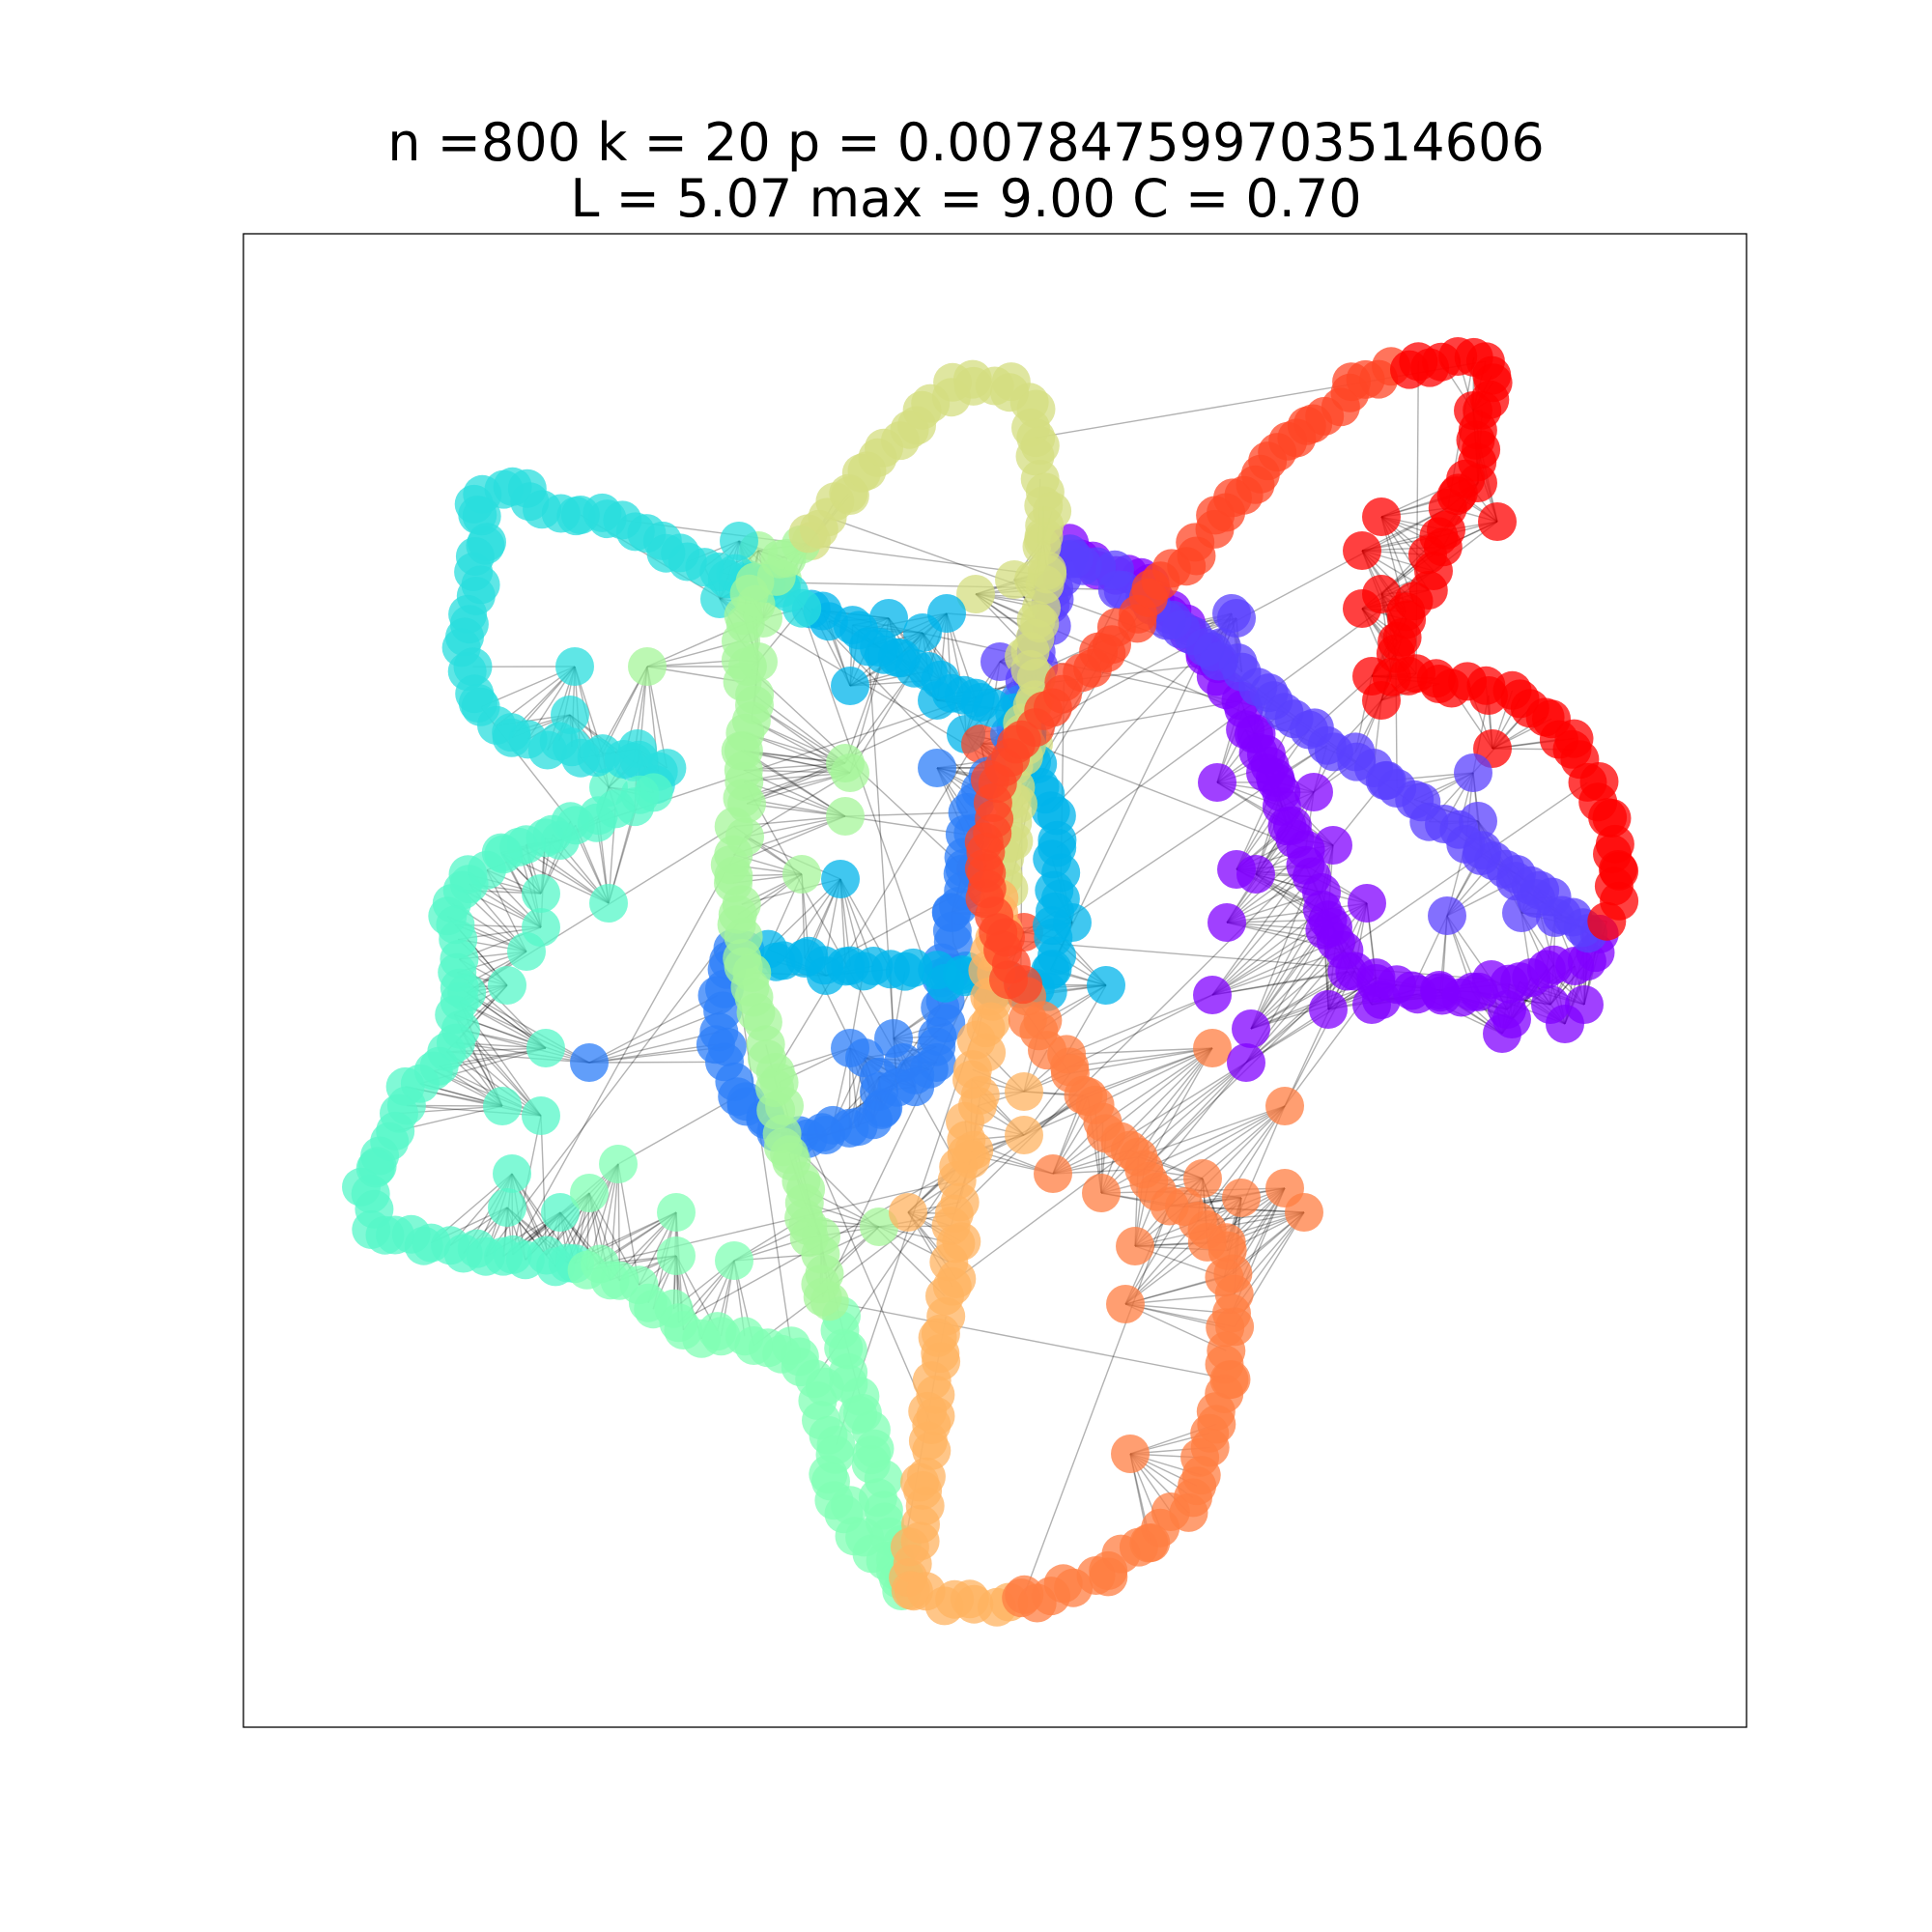 This screenshot has height=1932, width=1932. What do you see at coordinates (966, 142) in the screenshot?
I see `figure-title-line-1: n =800 k = 20 p = 0.007847599703514606` at bounding box center [966, 142].